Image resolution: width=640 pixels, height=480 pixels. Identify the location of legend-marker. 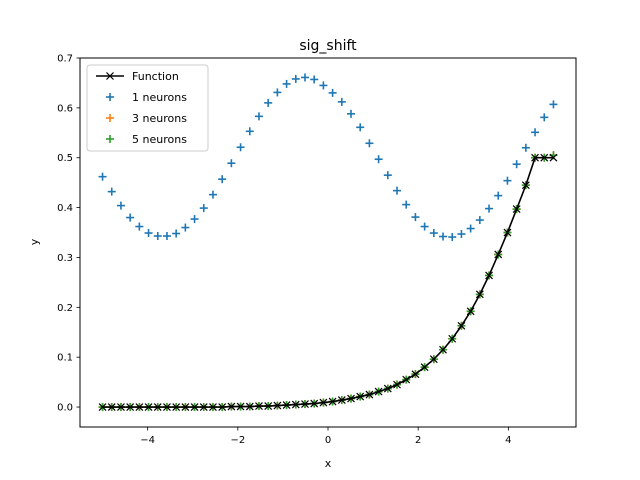
(110, 118).